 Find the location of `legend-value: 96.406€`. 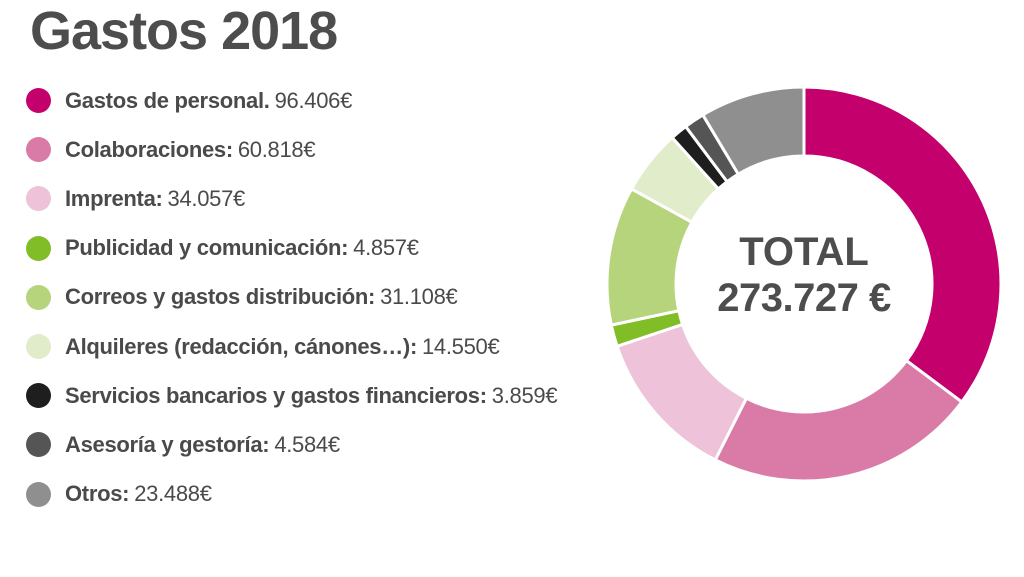

legend-value: 96.406€ is located at coordinates (313, 100).